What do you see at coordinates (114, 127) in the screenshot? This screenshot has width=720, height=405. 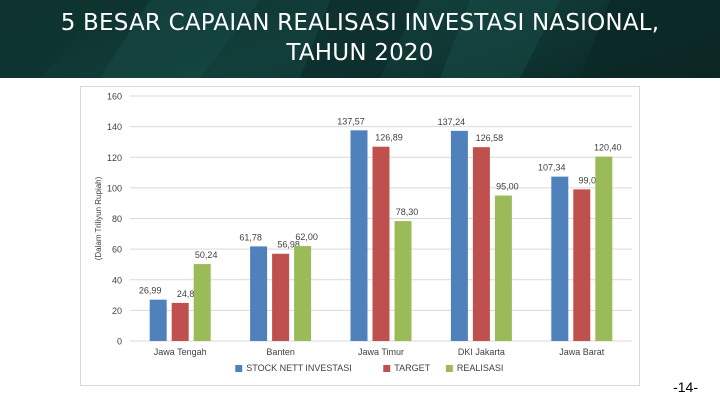 I see `y-tick-label: 140` at bounding box center [114, 127].